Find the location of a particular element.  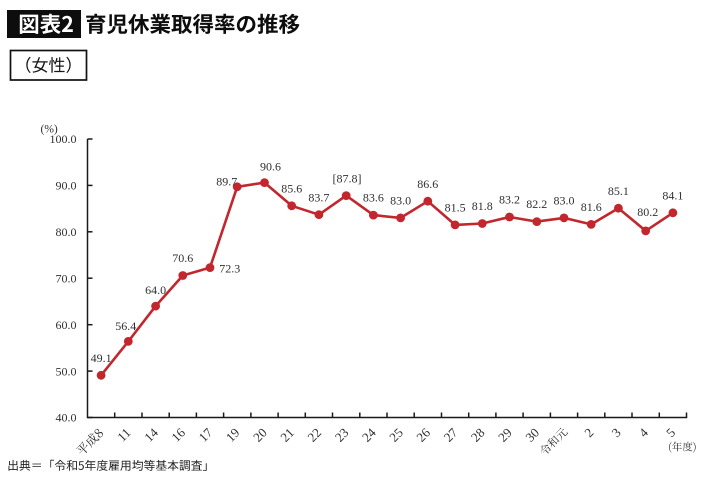

svg-text: [87.8] is located at coordinates (347, 179).